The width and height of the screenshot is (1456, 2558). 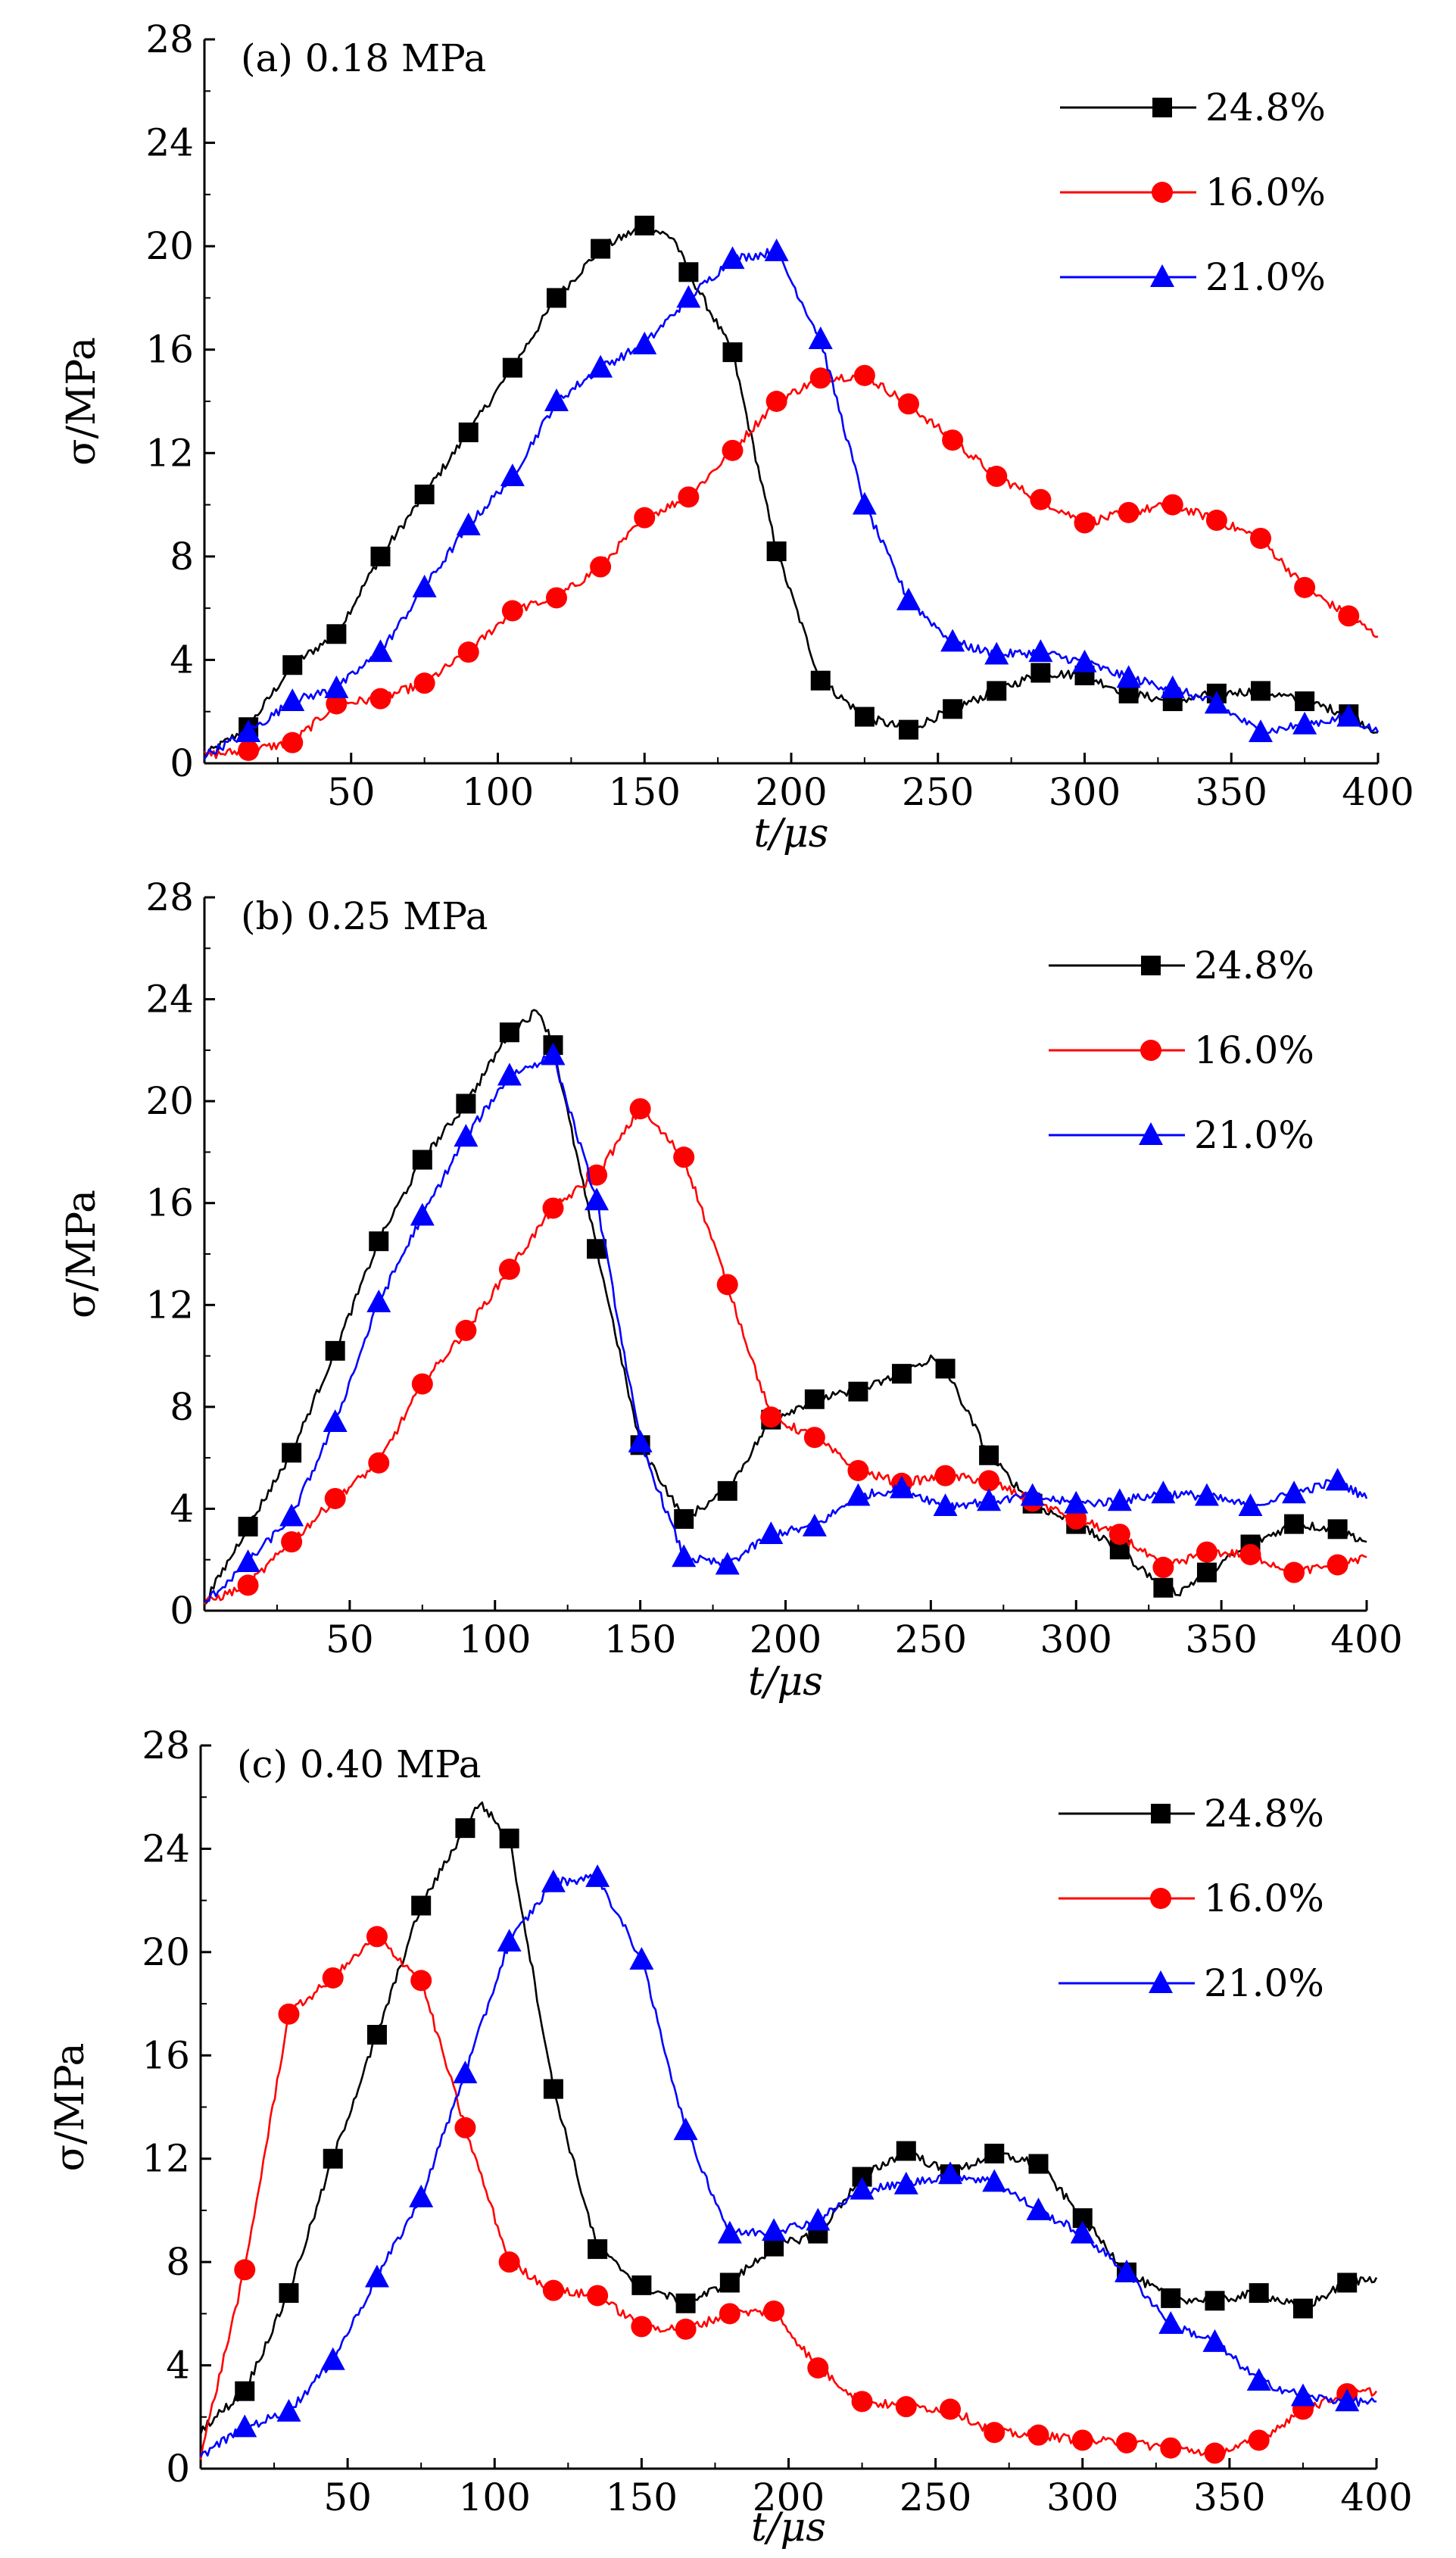 I want to click on panel-title: (a) 0.18 MPa, so click(x=363, y=58).